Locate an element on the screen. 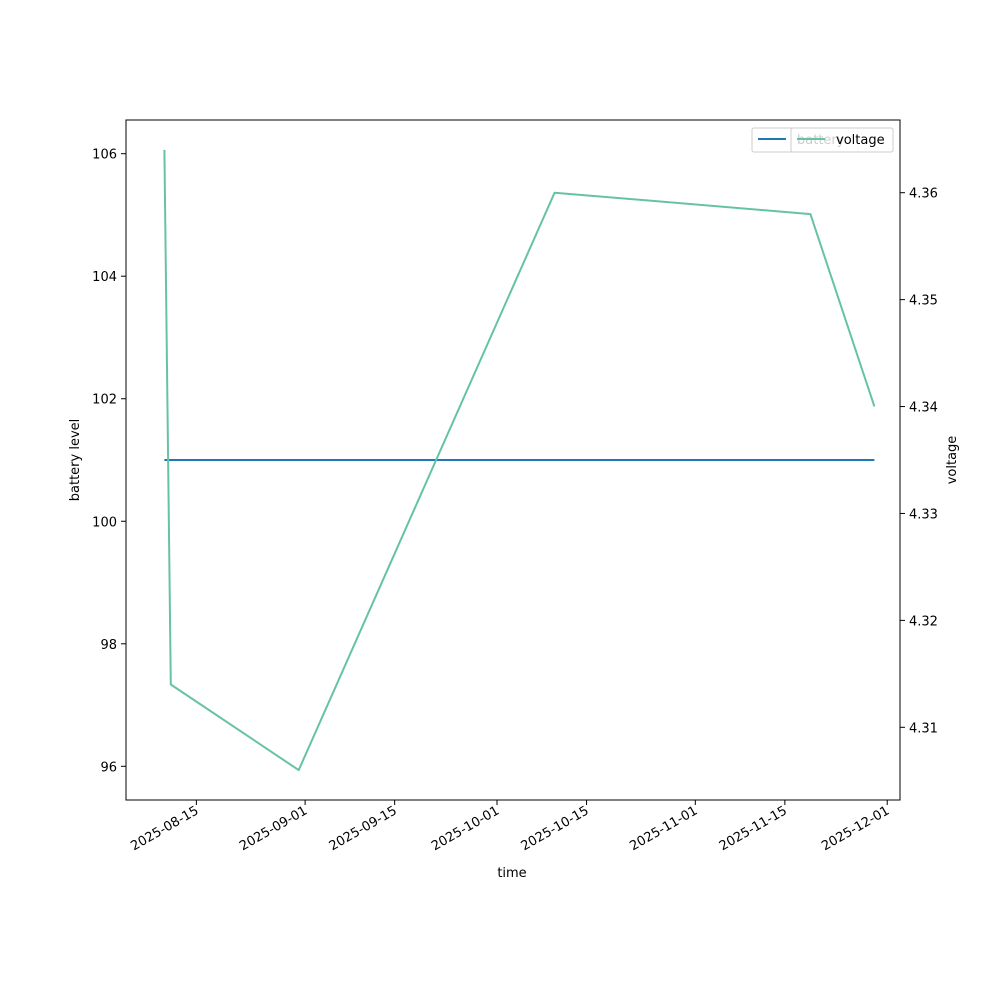 This screenshot has height=1000, width=1000. x-tick-label: 2025-11-15 is located at coordinates (753, 828).